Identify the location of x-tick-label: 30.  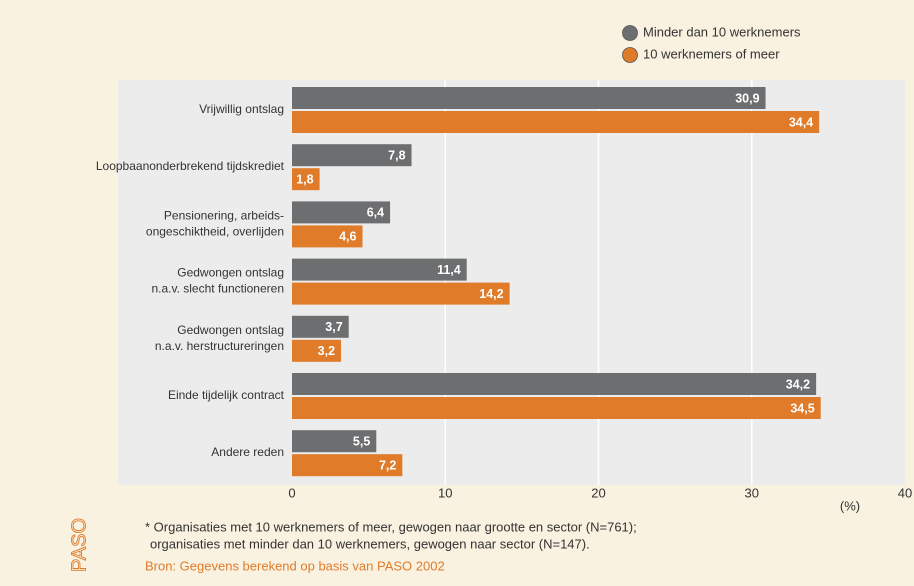
(752, 492).